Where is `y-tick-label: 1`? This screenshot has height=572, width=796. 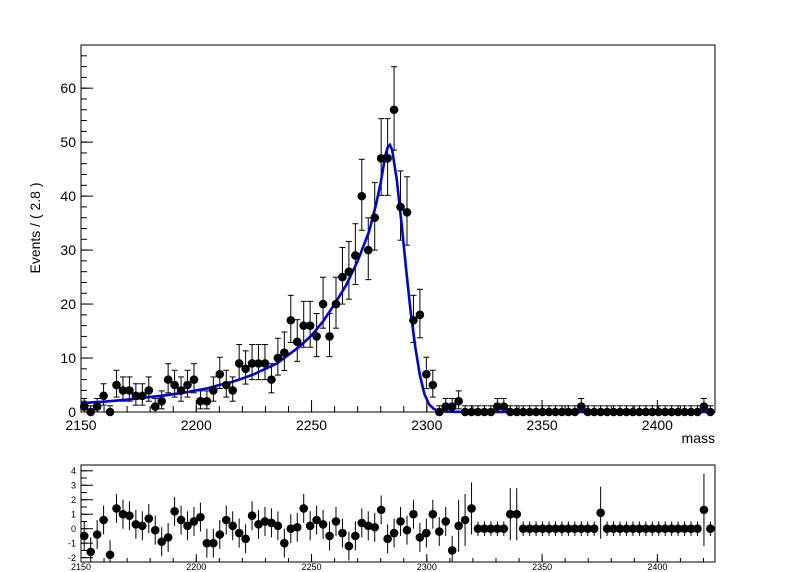 y-tick-label: 1 is located at coordinates (73, 514).